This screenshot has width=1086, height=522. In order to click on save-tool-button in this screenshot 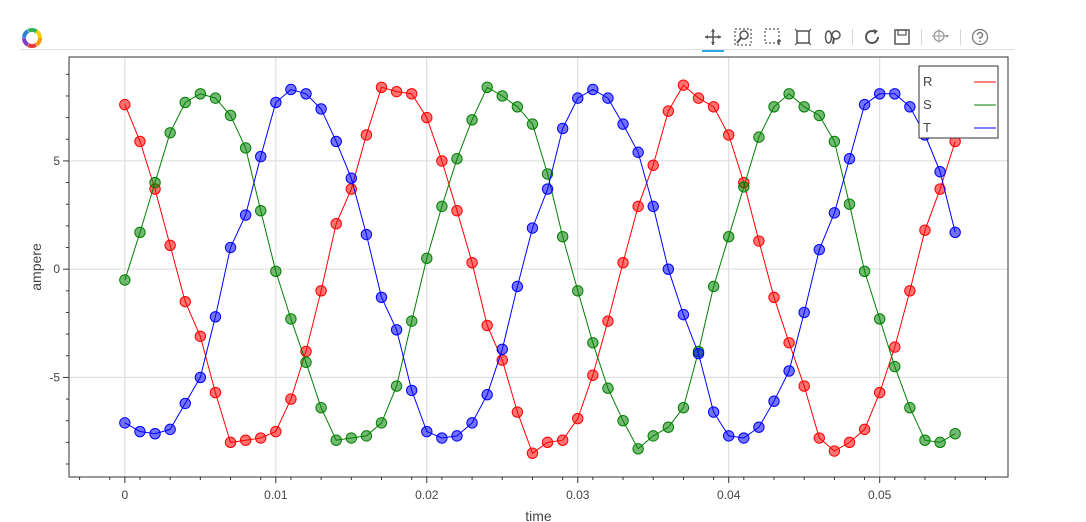, I will do `click(902, 37)`.